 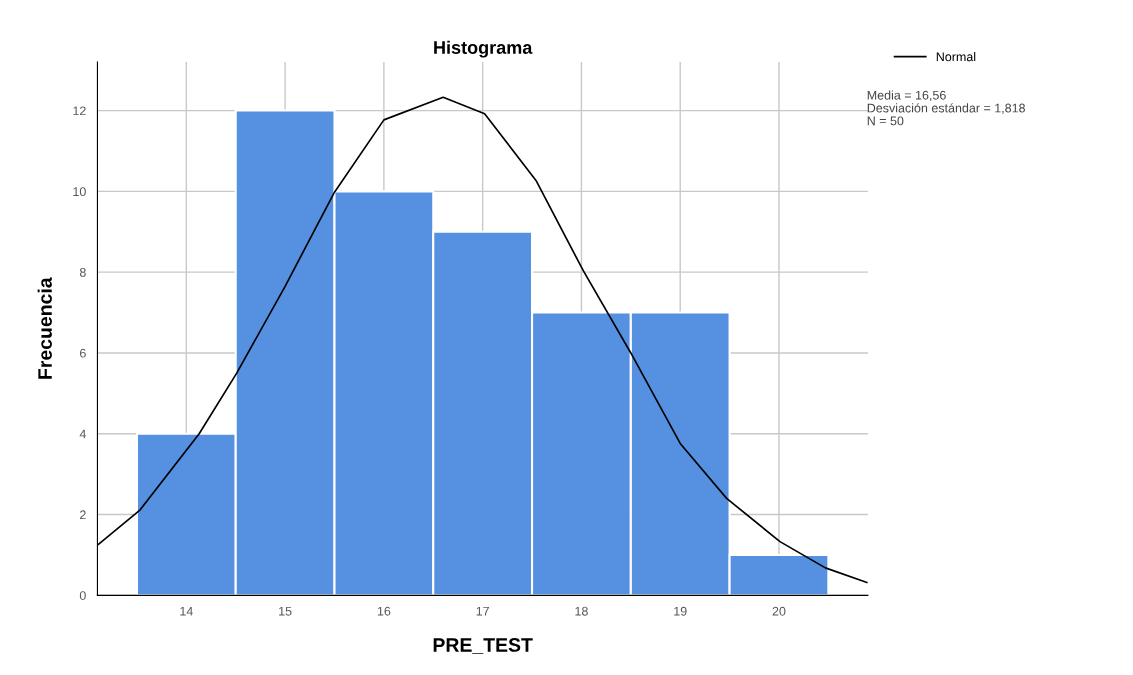 I want to click on y-tick-label: 0, so click(x=82, y=595).